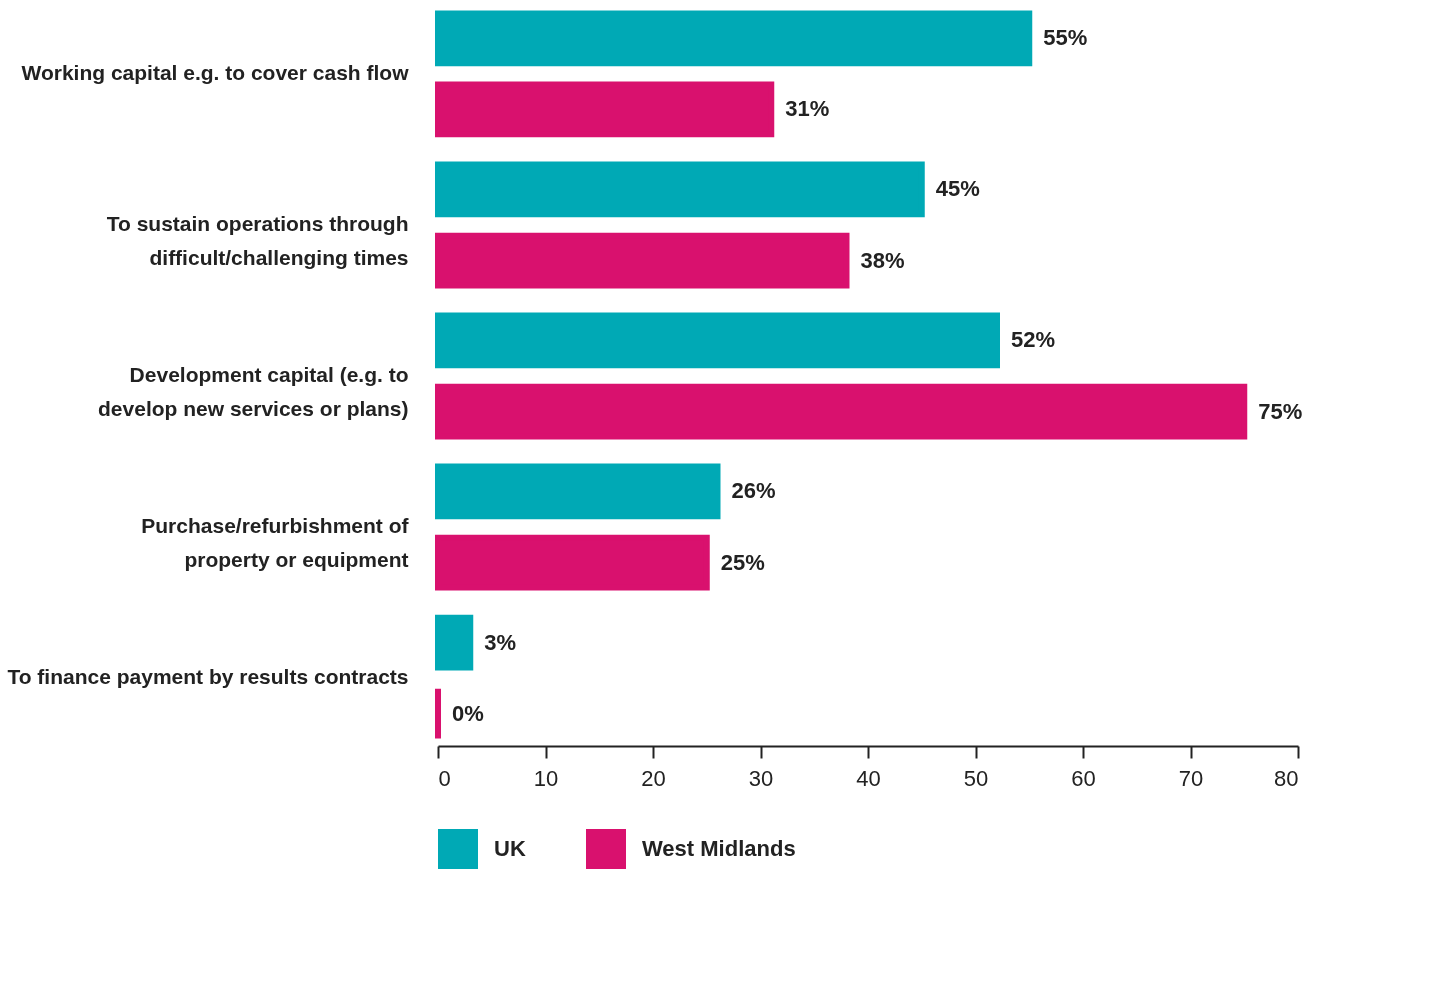 The image size is (1448, 988). I want to click on legend-label: UK, so click(510, 848).